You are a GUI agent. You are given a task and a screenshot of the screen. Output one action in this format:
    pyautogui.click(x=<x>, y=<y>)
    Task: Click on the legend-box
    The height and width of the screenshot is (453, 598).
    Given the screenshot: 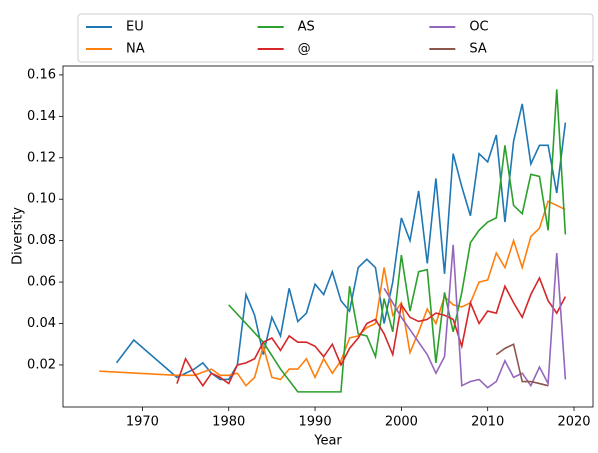 What is the action you would take?
    pyautogui.click(x=335, y=38)
    